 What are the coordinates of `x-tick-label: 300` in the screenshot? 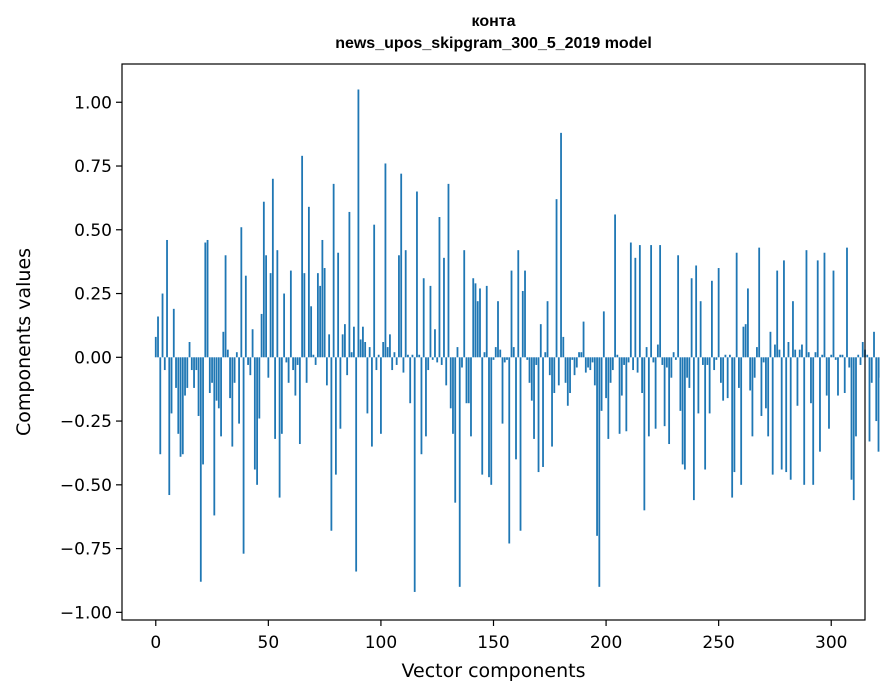 It's located at (831, 643).